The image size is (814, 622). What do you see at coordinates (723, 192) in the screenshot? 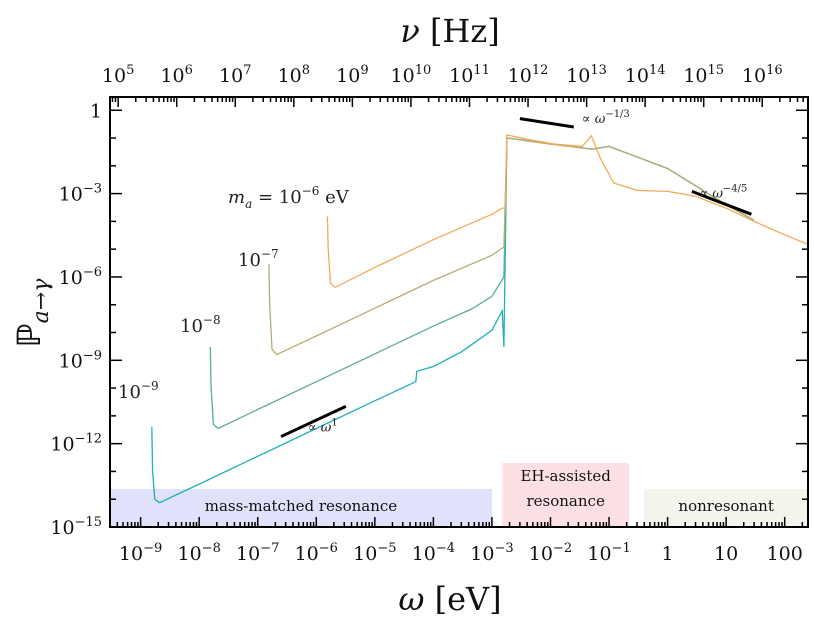
I see `slope-annotation: ∝ ω−4/5` at bounding box center [723, 192].